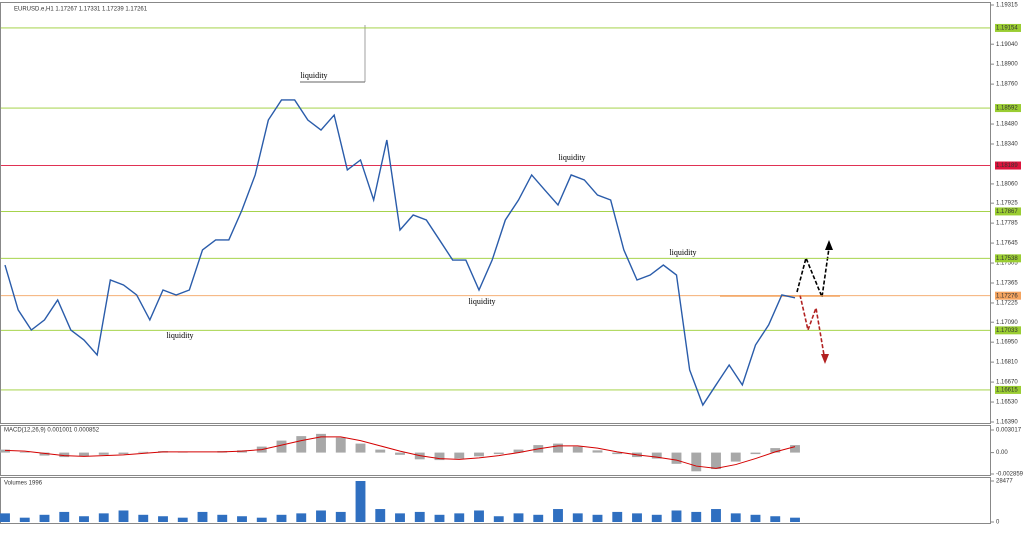 This screenshot has width=1024, height=537. Describe the element at coordinates (1007, 304) in the screenshot. I see `y-tick-label: 1.17225` at that location.